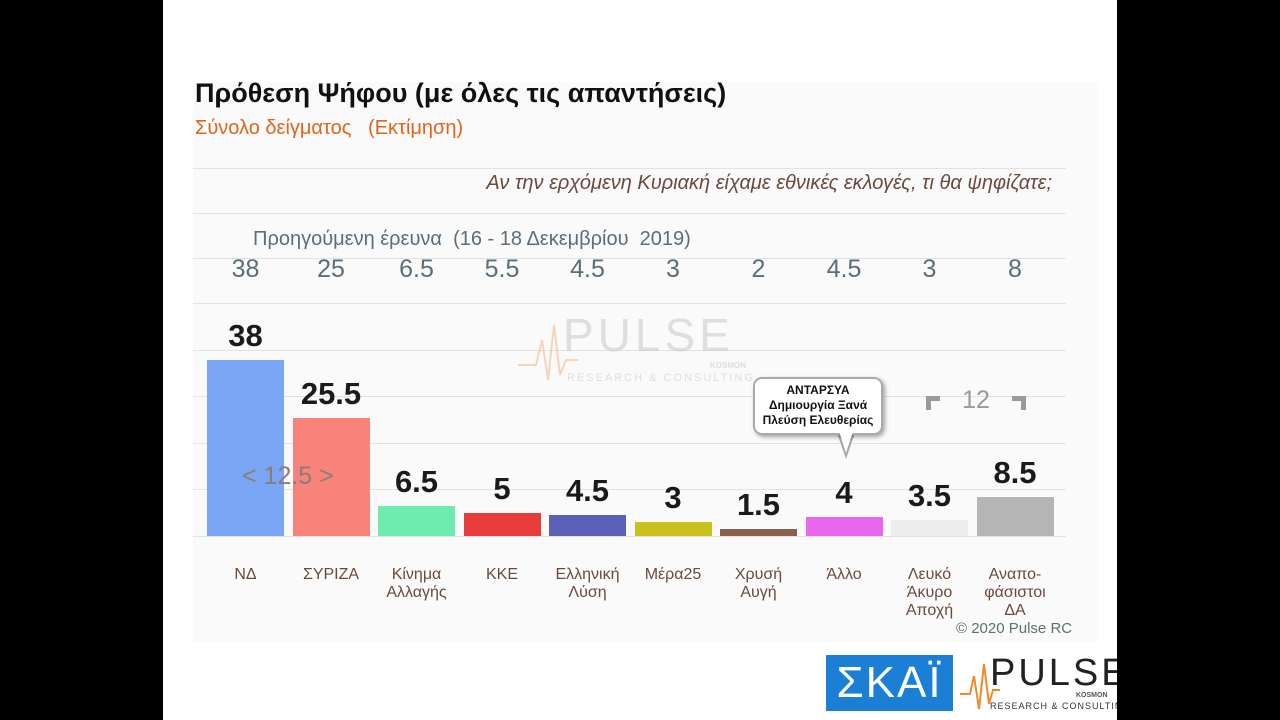 The height and width of the screenshot is (720, 1280). What do you see at coordinates (416, 269) in the screenshot?
I see `previous-value-label: 6.5` at bounding box center [416, 269].